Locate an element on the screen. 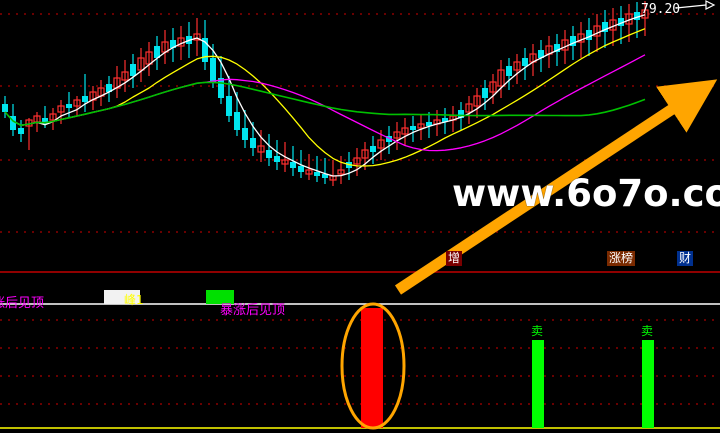 The image size is (720, 433). toolbar-button-zhangbang: 涨榜 is located at coordinates (621, 258).